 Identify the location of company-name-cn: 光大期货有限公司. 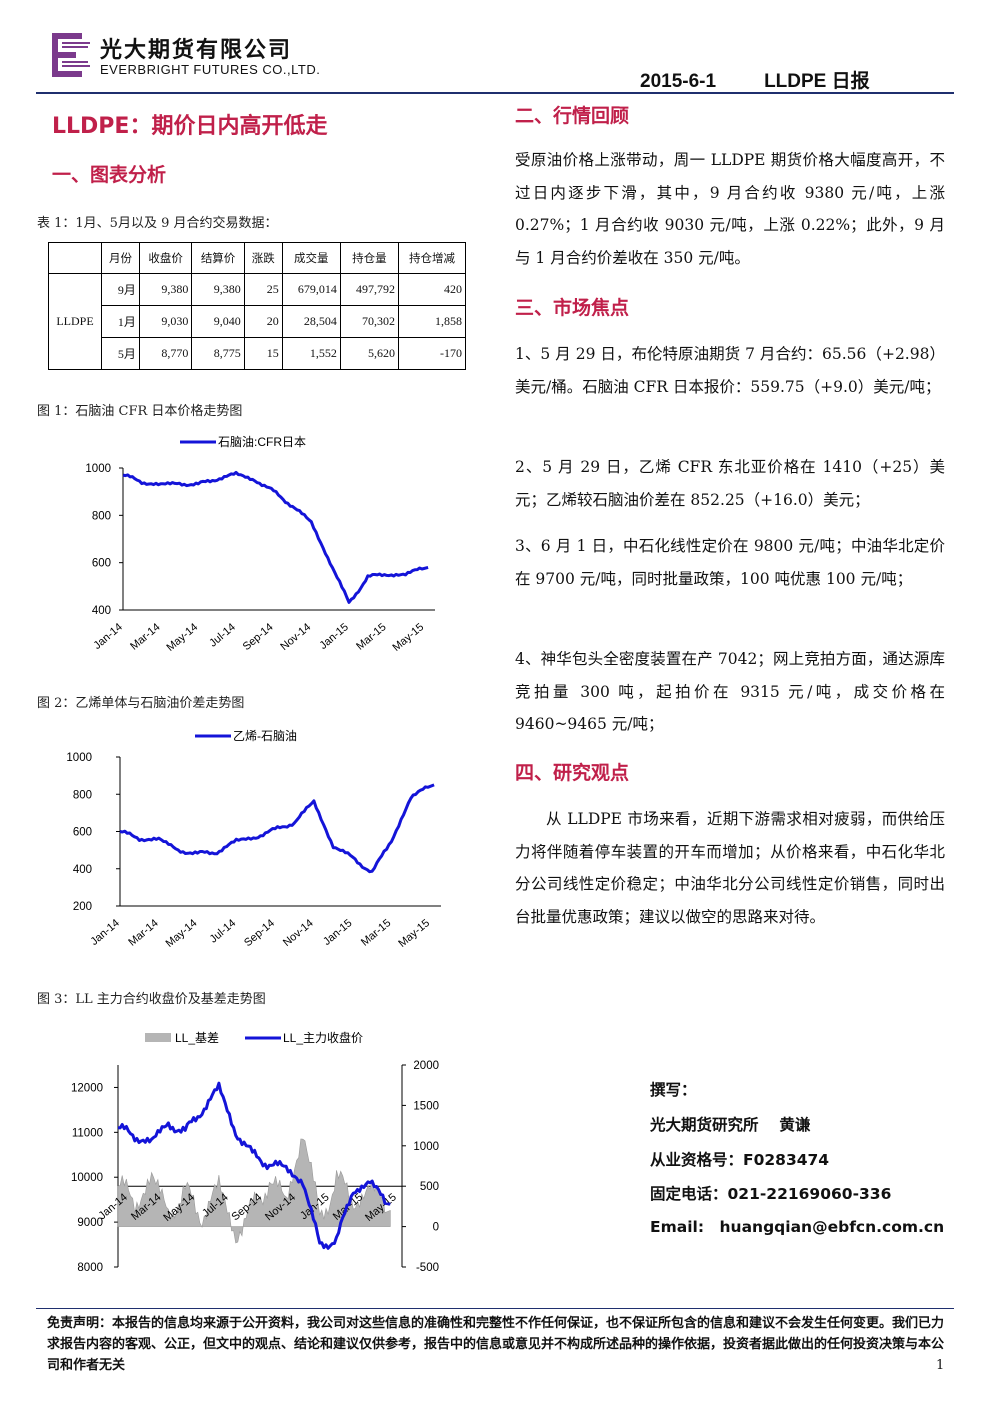
(196, 50).